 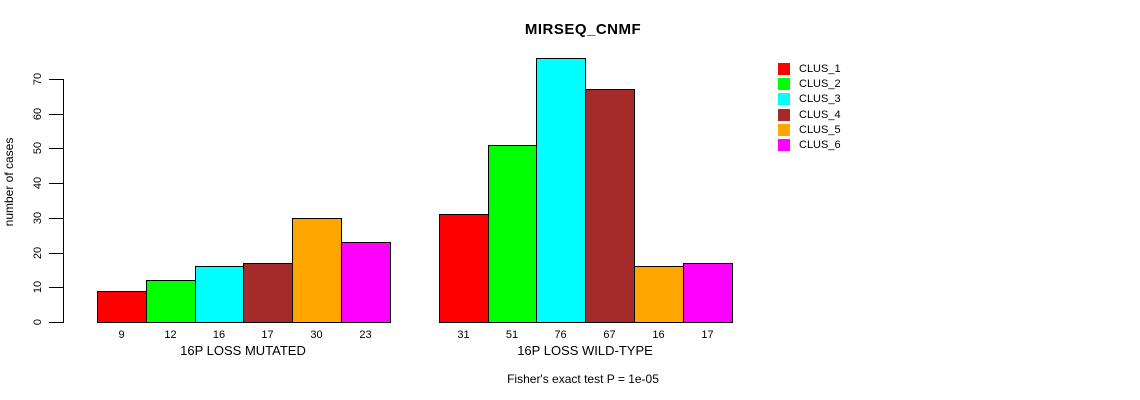 What do you see at coordinates (38, 114) in the screenshot?
I see `y-tick-label: 60` at bounding box center [38, 114].